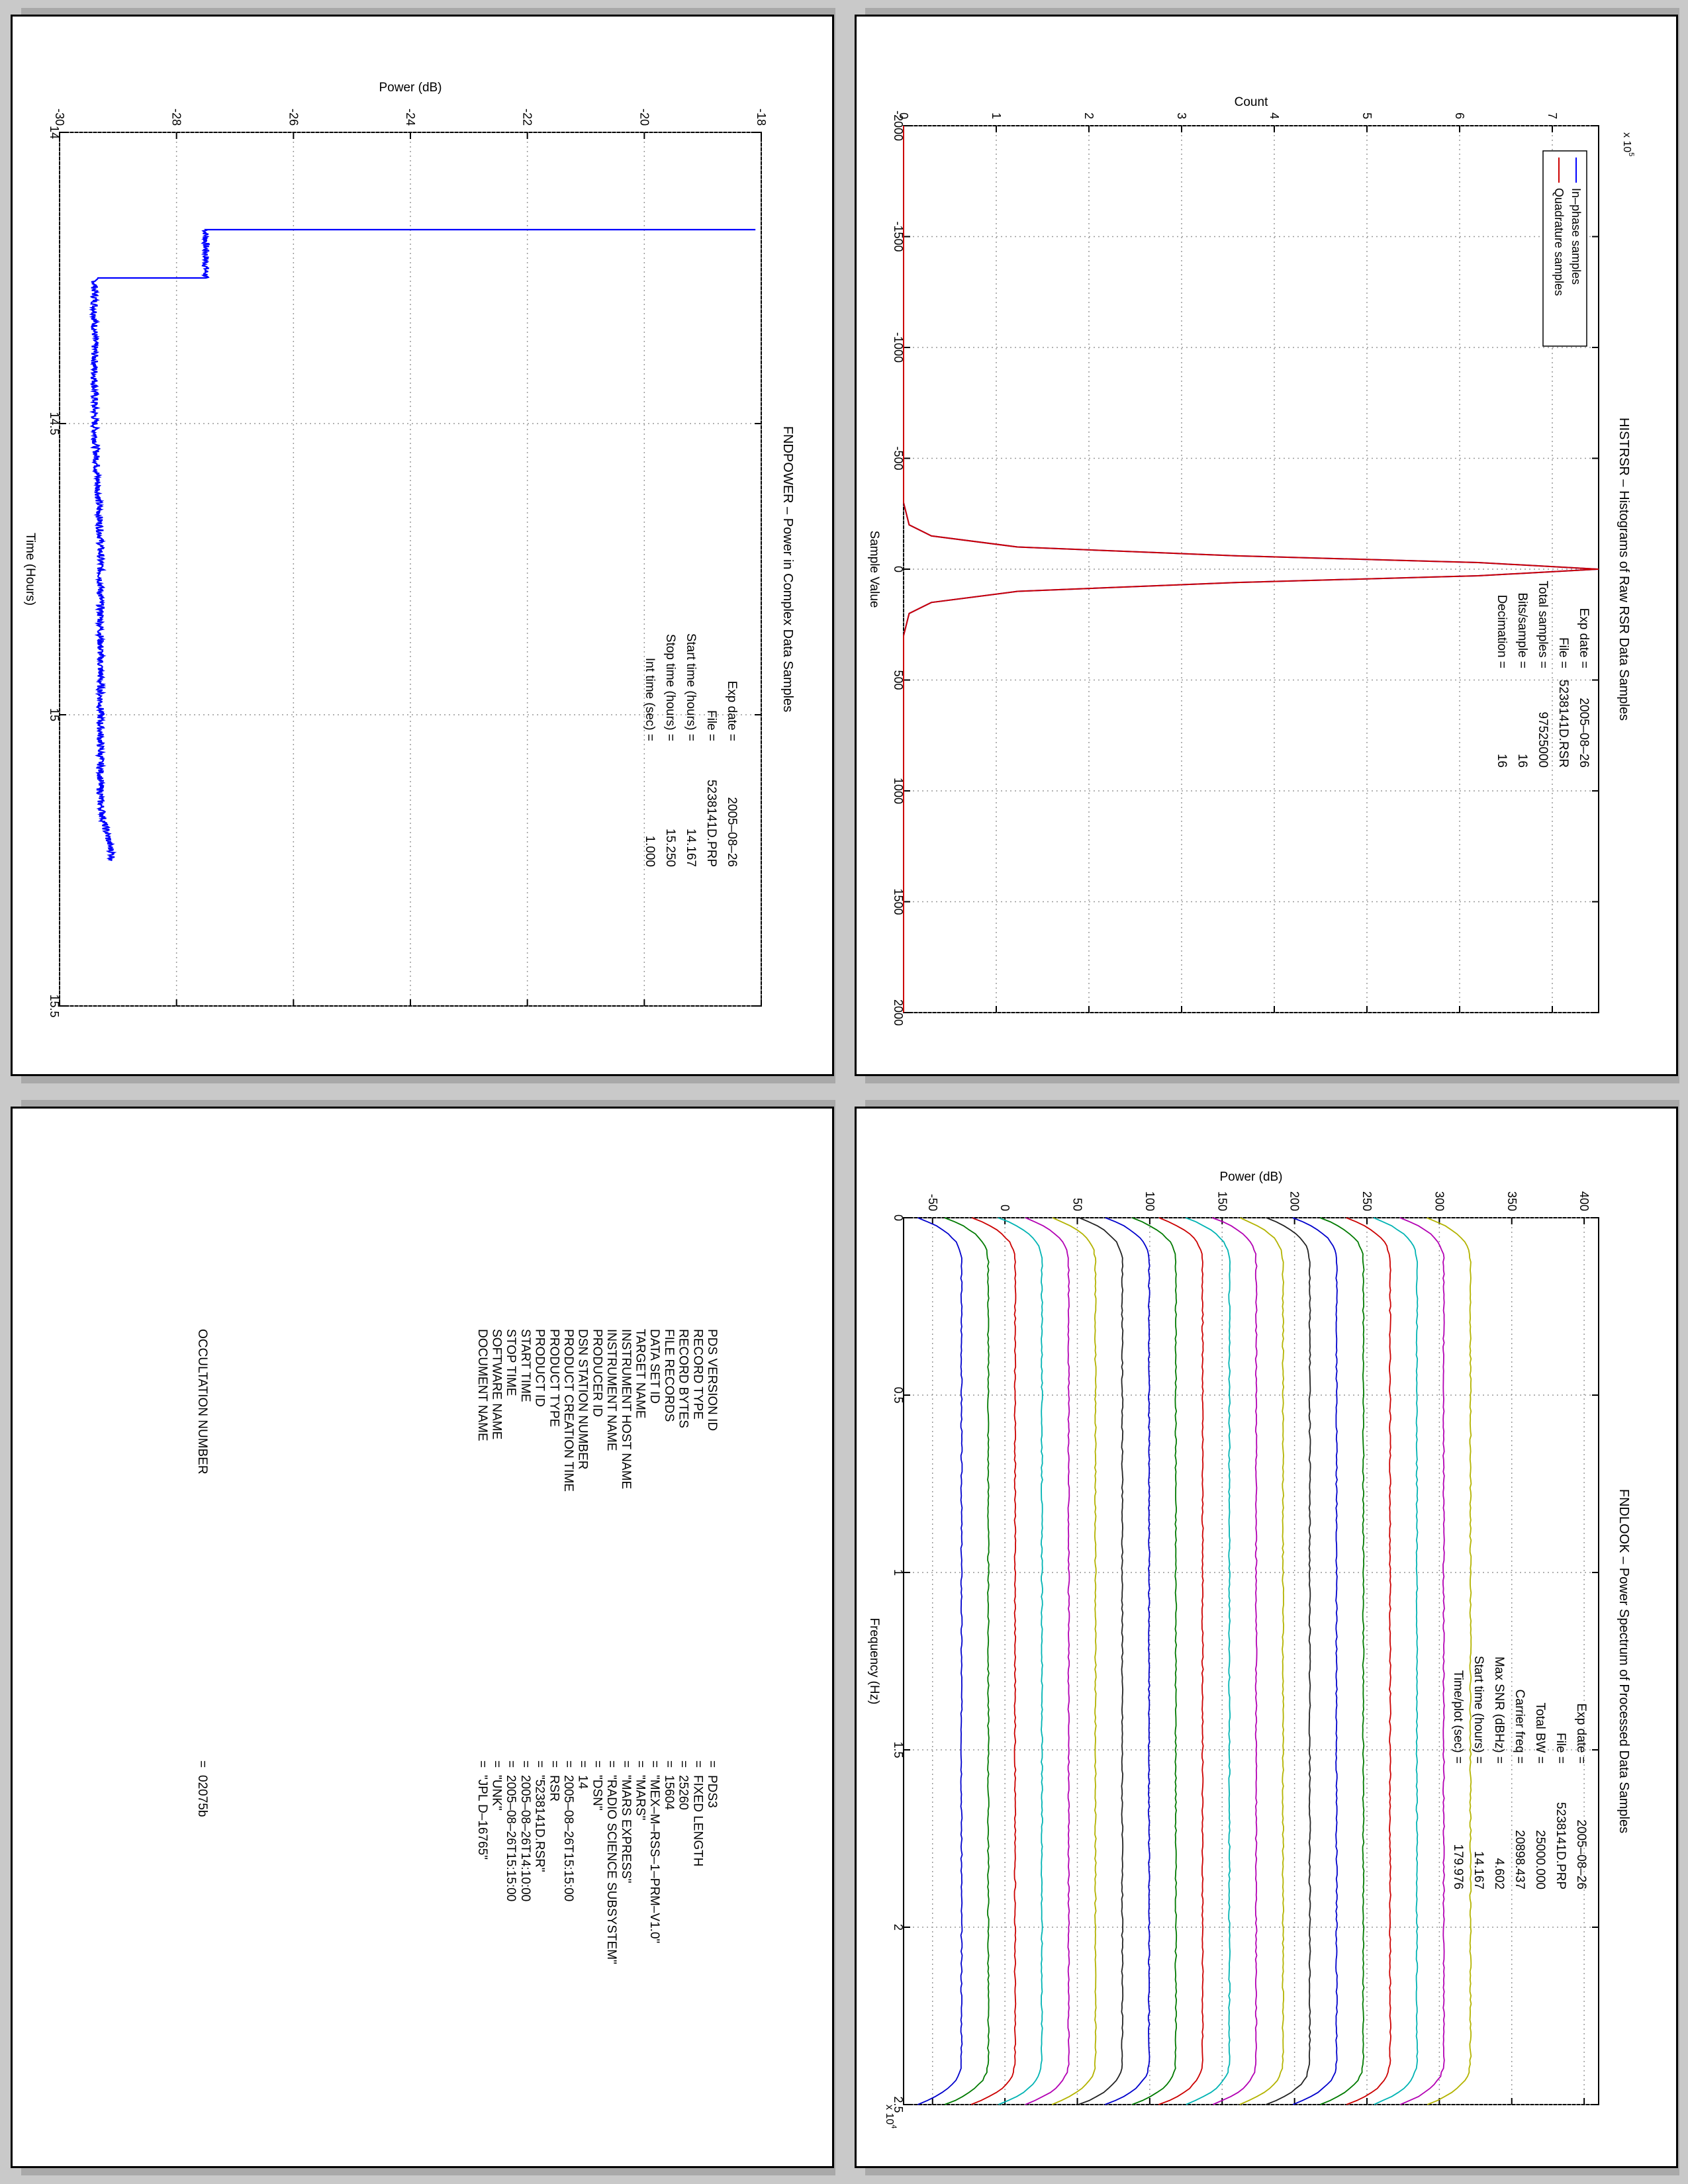 The width and height of the screenshot is (1688, 2184). I want to click on label-value: 15604, so click(669, 1792).